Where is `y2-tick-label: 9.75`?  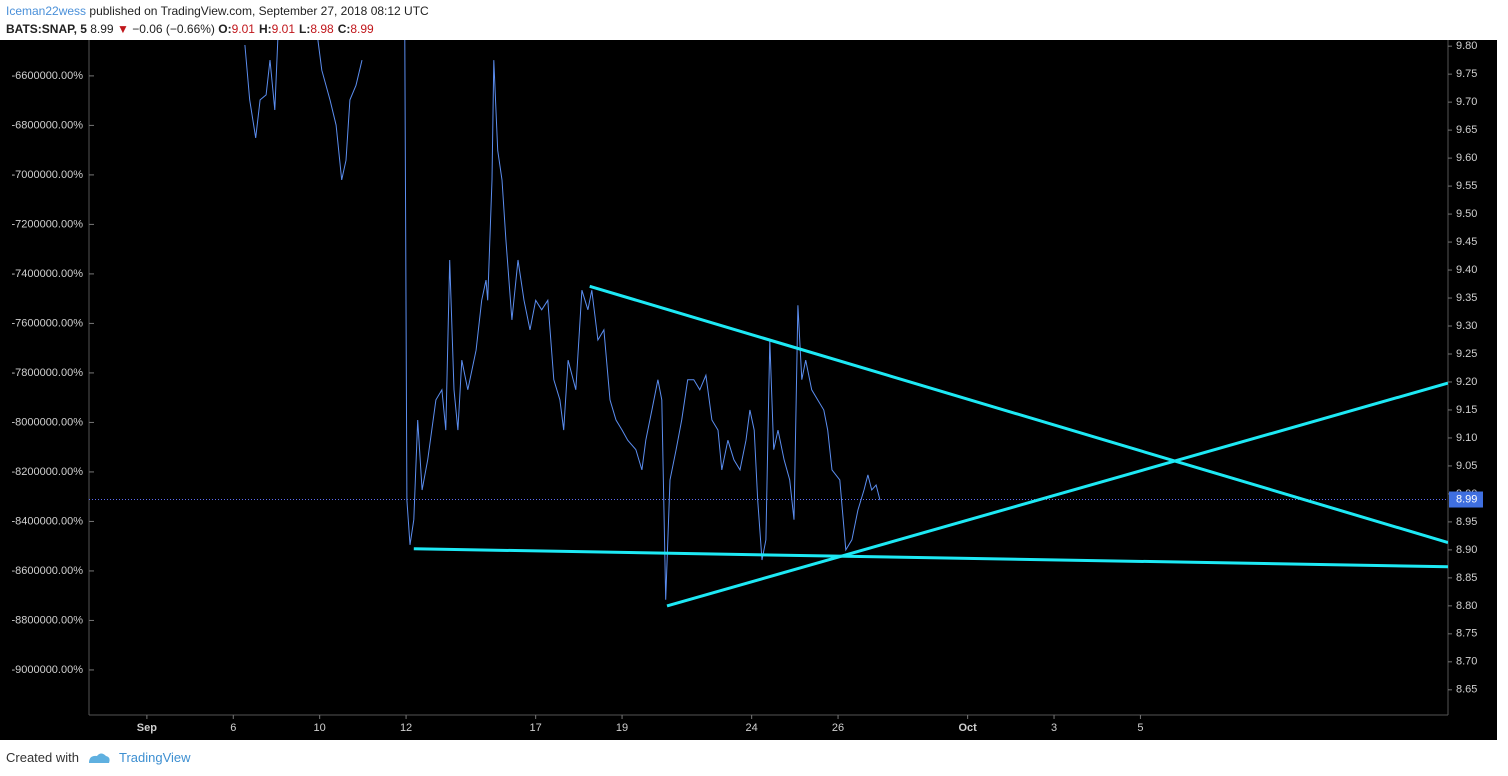
y2-tick-label: 9.75 is located at coordinates (1466, 74).